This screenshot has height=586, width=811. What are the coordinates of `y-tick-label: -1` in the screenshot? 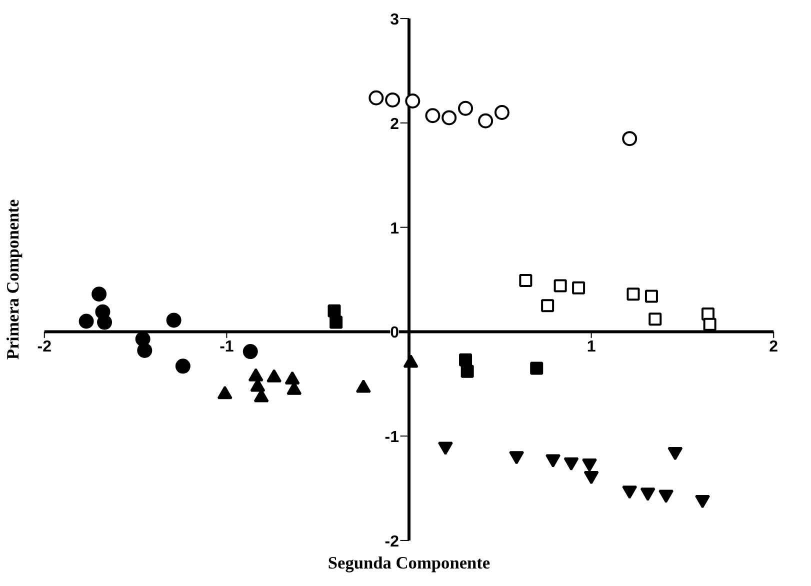 It's located at (392, 437).